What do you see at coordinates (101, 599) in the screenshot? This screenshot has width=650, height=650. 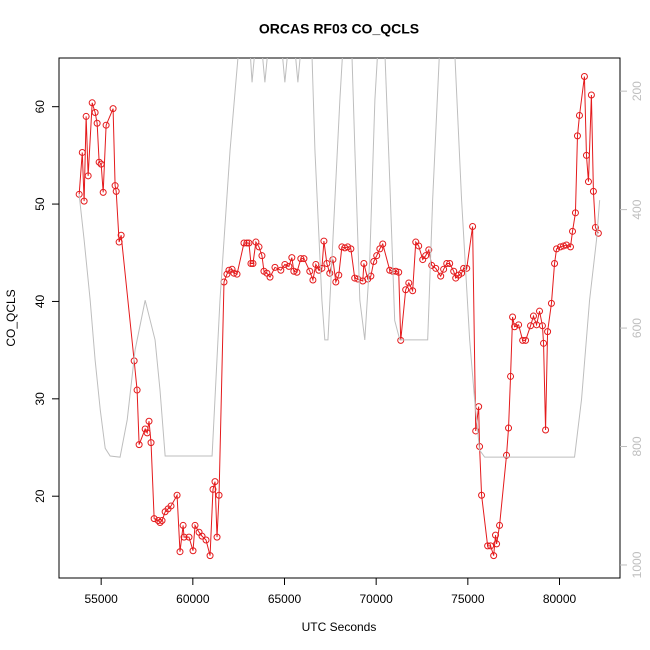 I see `x-tick-label: 55000` at bounding box center [101, 599].